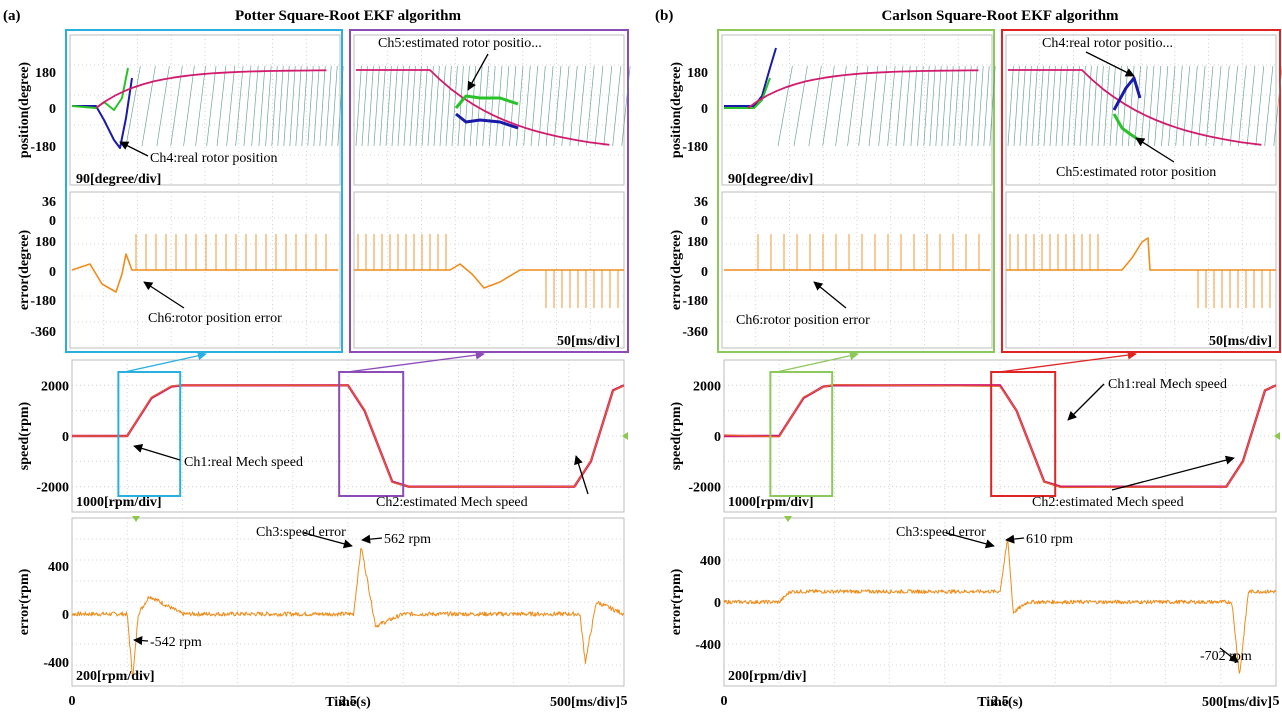 The height and width of the screenshot is (713, 1282). What do you see at coordinates (52, 272) in the screenshot?
I see `error-tick-label: 0` at bounding box center [52, 272].